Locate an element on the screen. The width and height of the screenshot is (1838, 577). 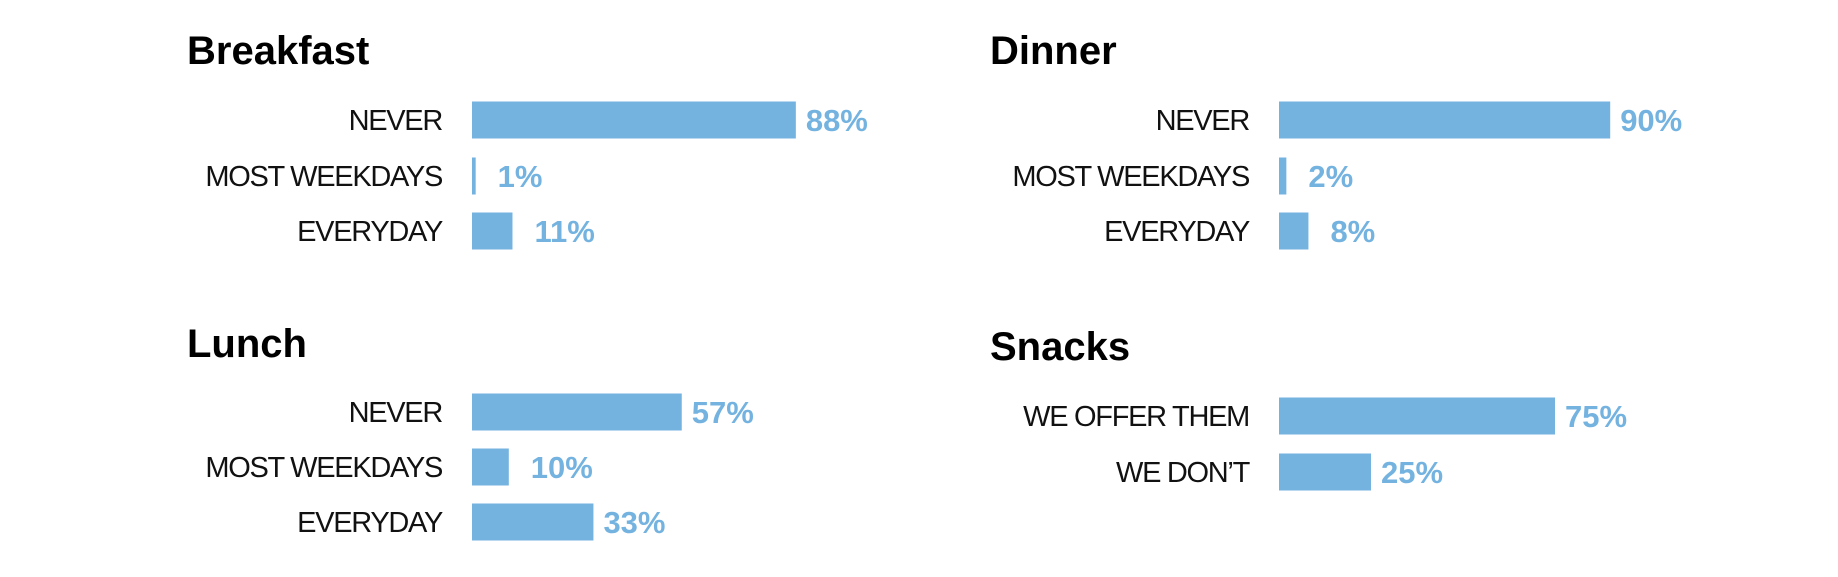
chart-title-lunch: Lunch is located at coordinates (247, 344).